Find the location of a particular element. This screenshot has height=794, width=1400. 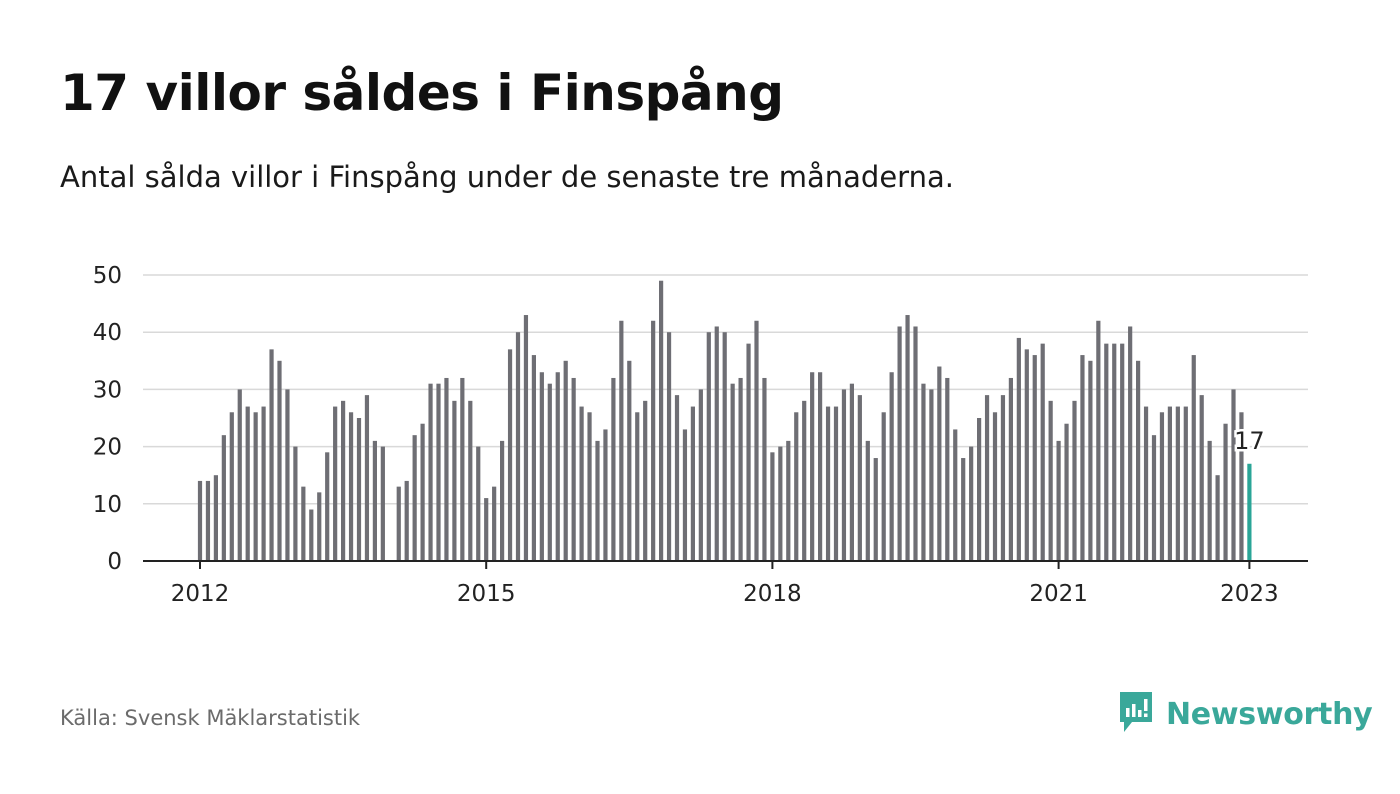

x-tick-label: 2018 is located at coordinates (772, 594).